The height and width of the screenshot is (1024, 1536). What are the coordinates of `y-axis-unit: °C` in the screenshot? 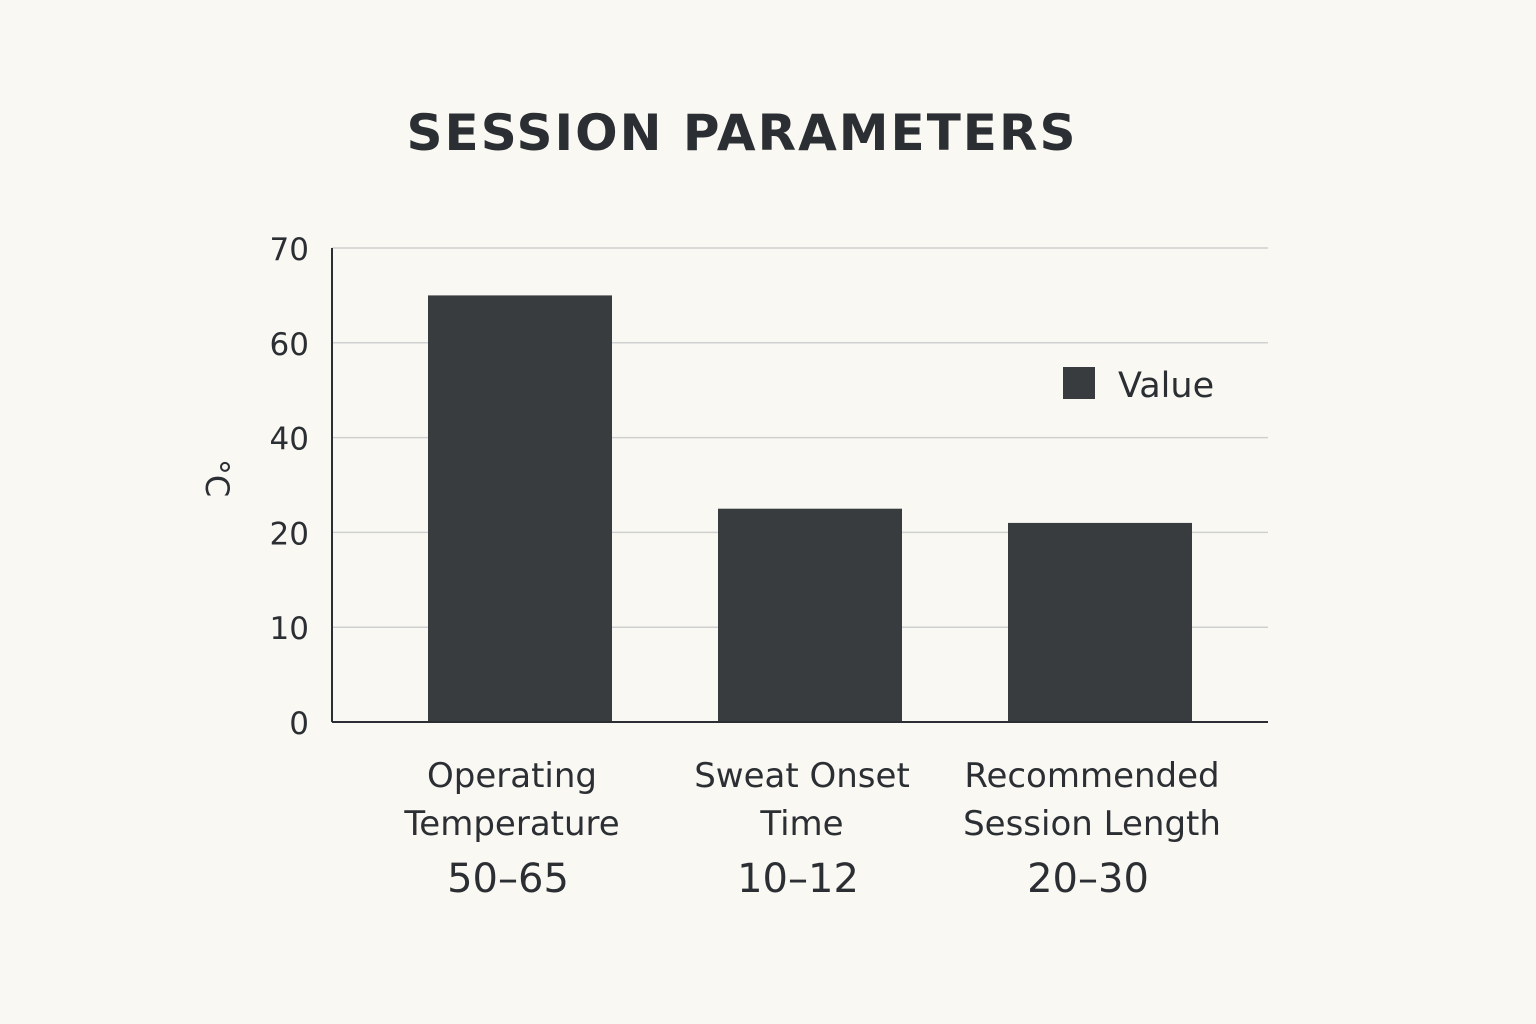 It's located at (217, 478).